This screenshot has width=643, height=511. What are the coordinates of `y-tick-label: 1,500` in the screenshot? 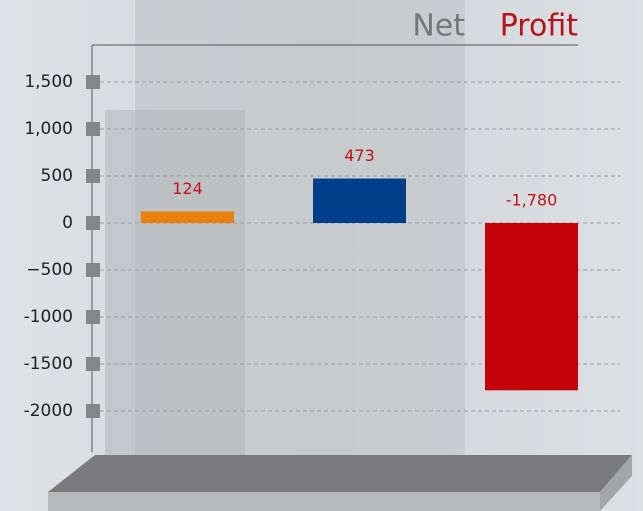 It's located at (48, 82).